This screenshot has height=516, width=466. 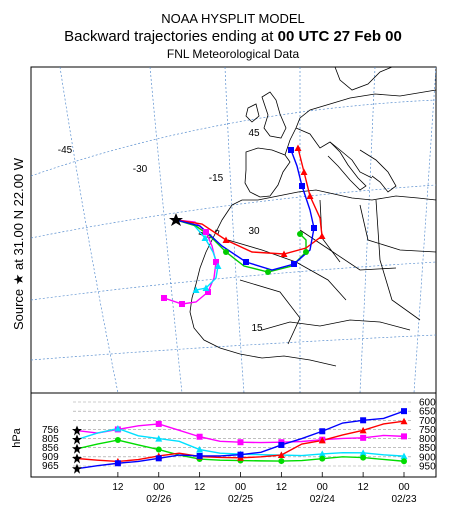 What do you see at coordinates (254, 231) in the screenshot?
I see `lat-label-2: 30` at bounding box center [254, 231].